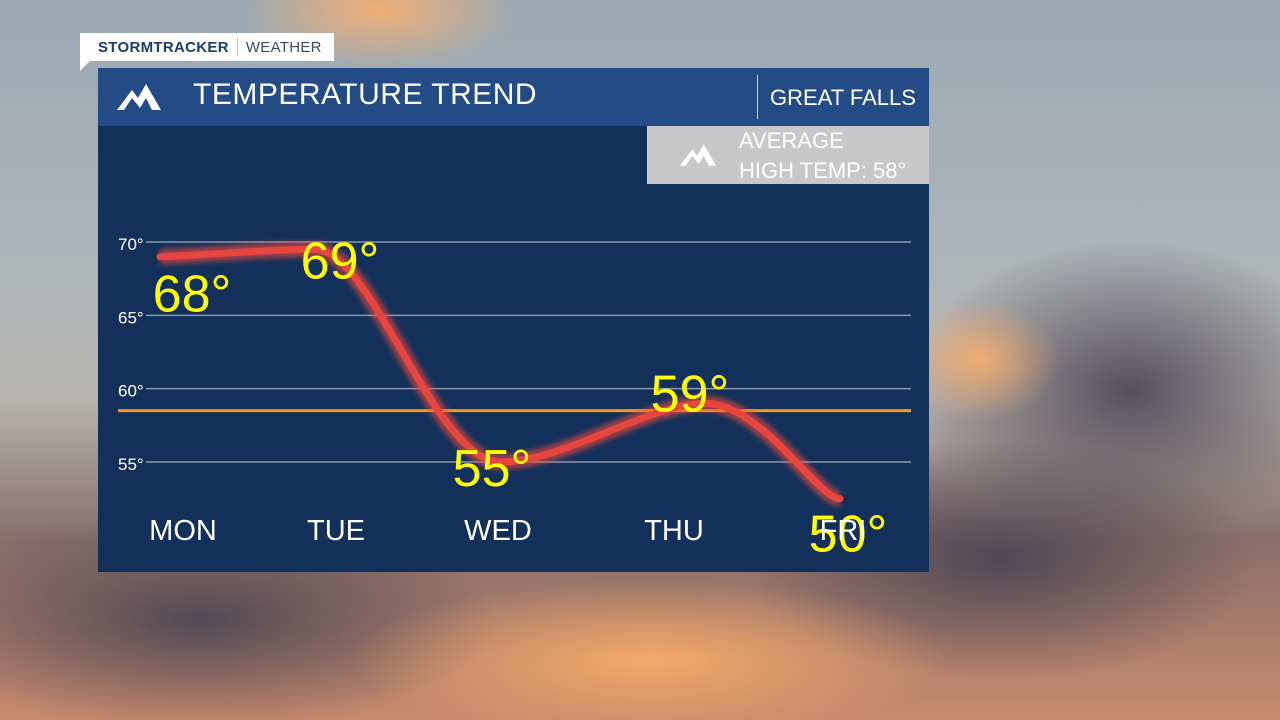 The image size is (1280, 720). What do you see at coordinates (498, 531) in the screenshot?
I see `x-tick-label-wed: WED` at bounding box center [498, 531].